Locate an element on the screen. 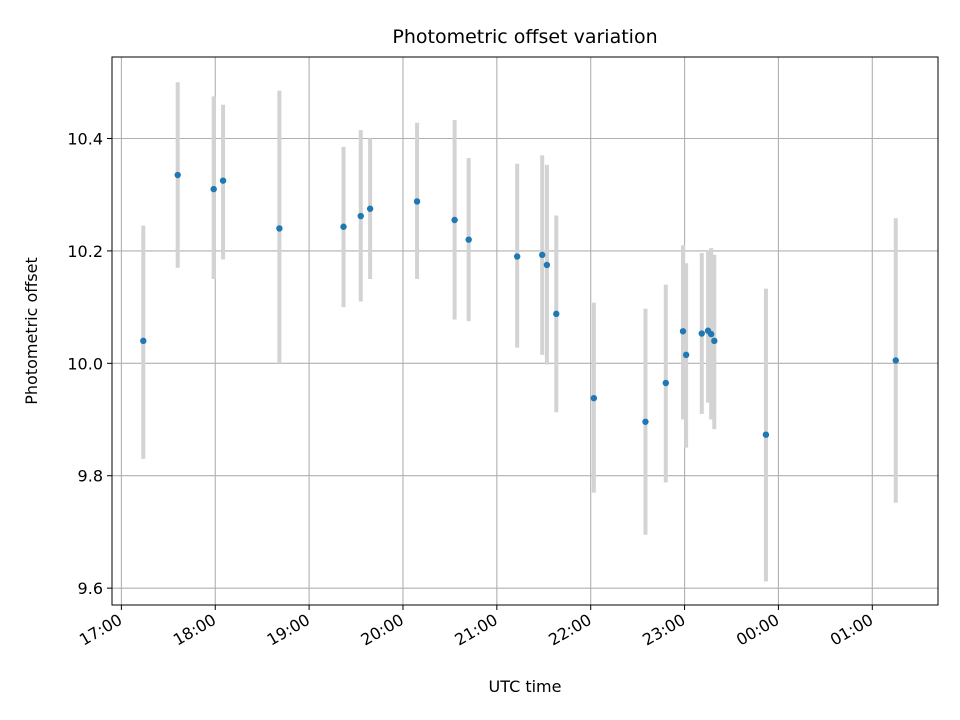  y-axis-ticks: 9.6 9.8 10.0 10.2 10.4 is located at coordinates (89, 363).